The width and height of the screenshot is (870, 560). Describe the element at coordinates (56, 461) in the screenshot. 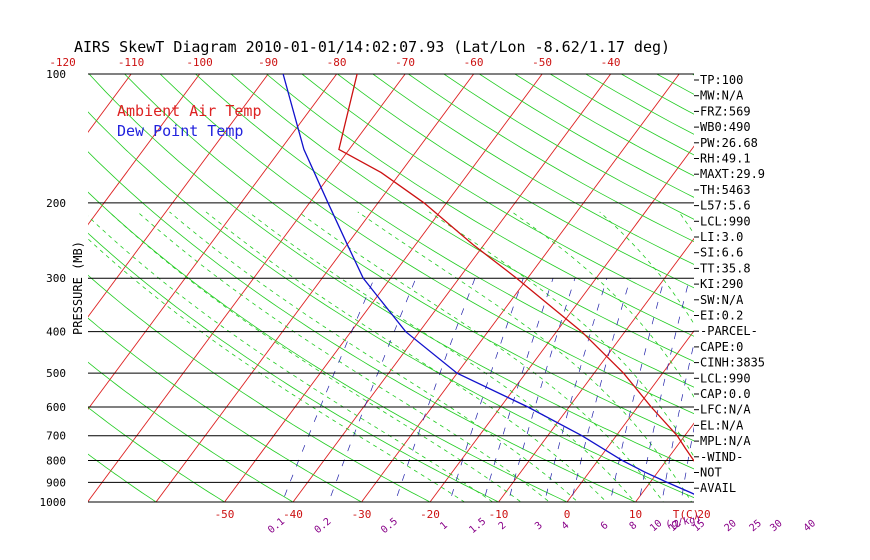

I see `pressure-tick-label: 800` at that location.